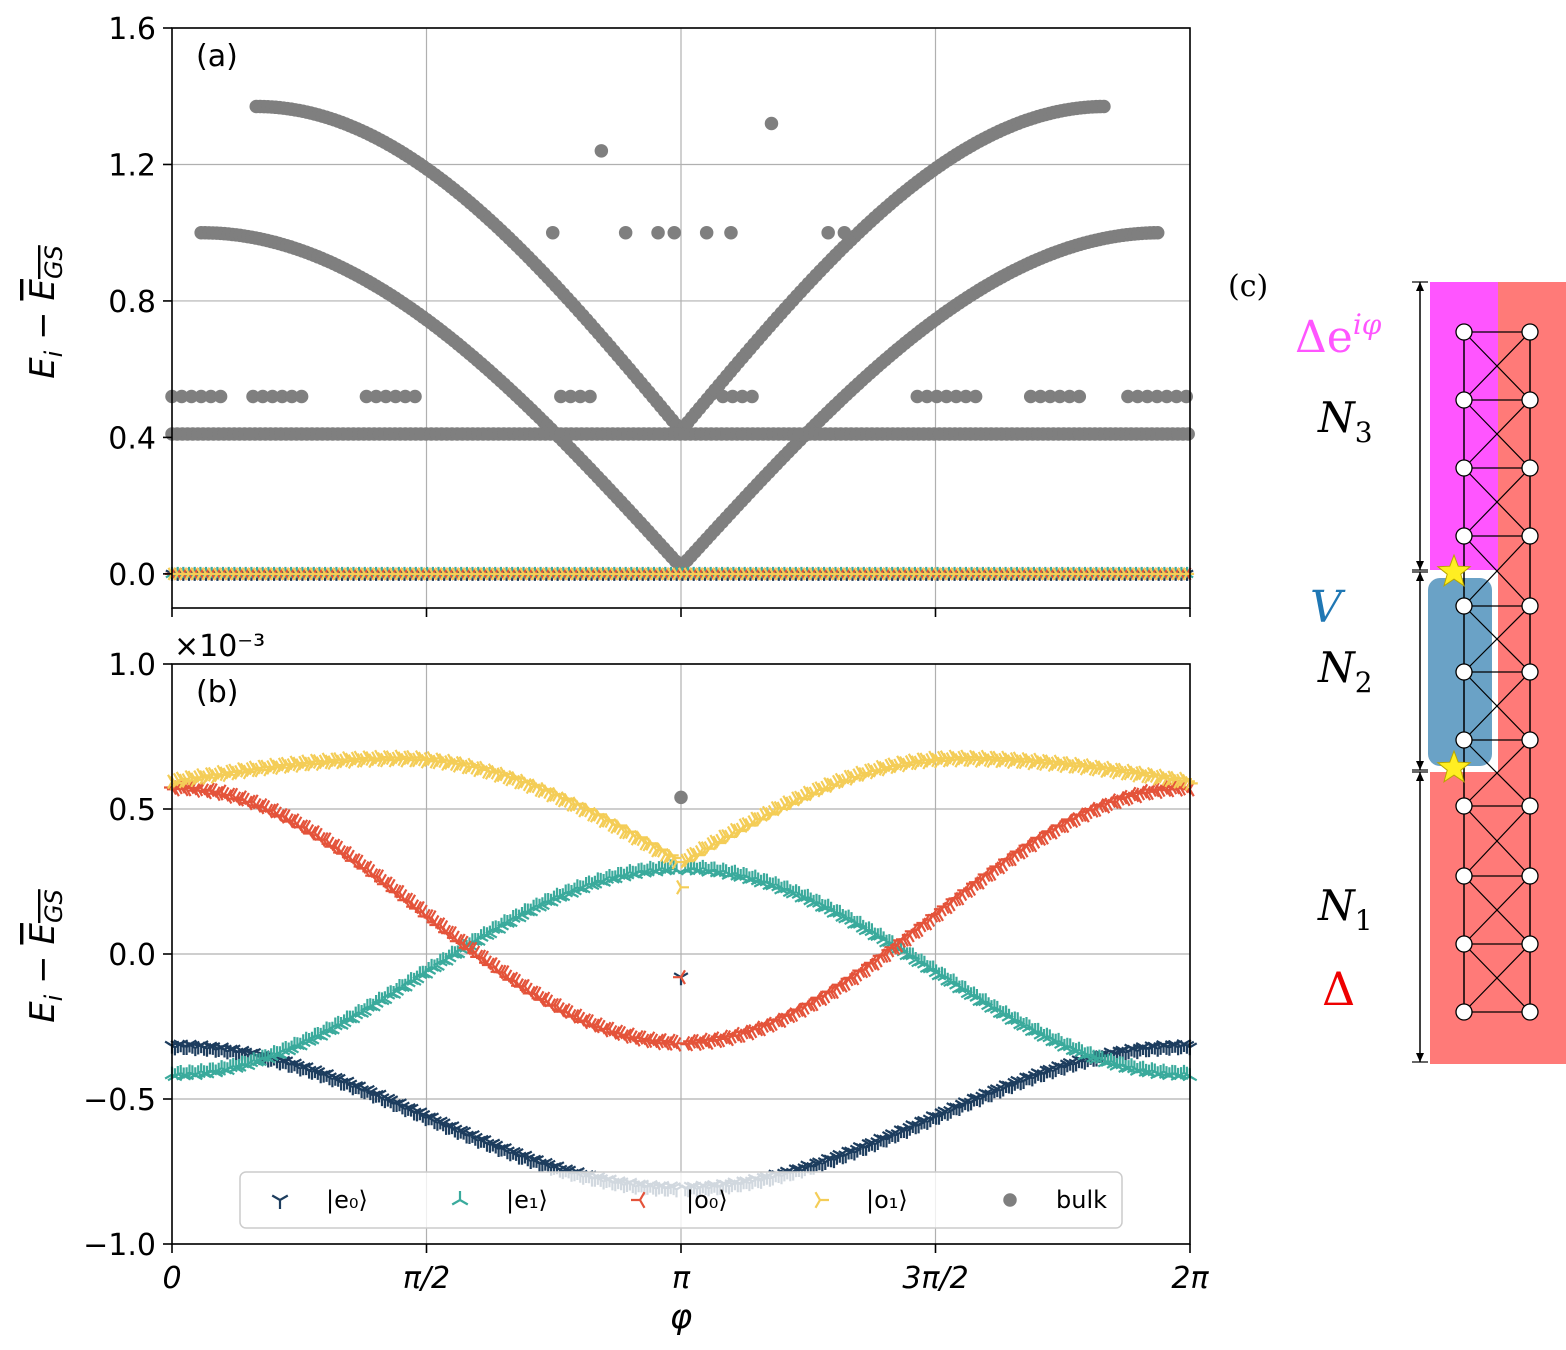  Describe the element at coordinates (132, 810) in the screenshot. I see `panel-b-y-tick-label: 0.5` at that location.